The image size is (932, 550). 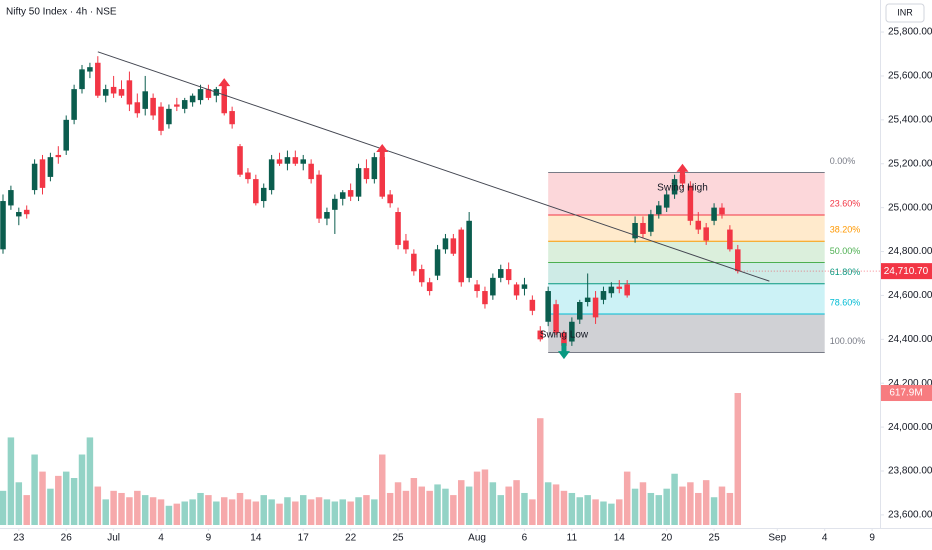 What do you see at coordinates (845, 251) in the screenshot?
I see `fib-level-label: 50.00%` at bounding box center [845, 251].